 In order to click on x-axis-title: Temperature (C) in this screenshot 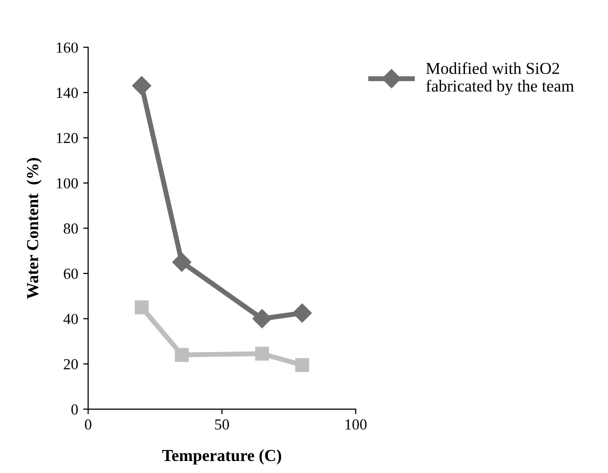, I will do `click(222, 457)`.